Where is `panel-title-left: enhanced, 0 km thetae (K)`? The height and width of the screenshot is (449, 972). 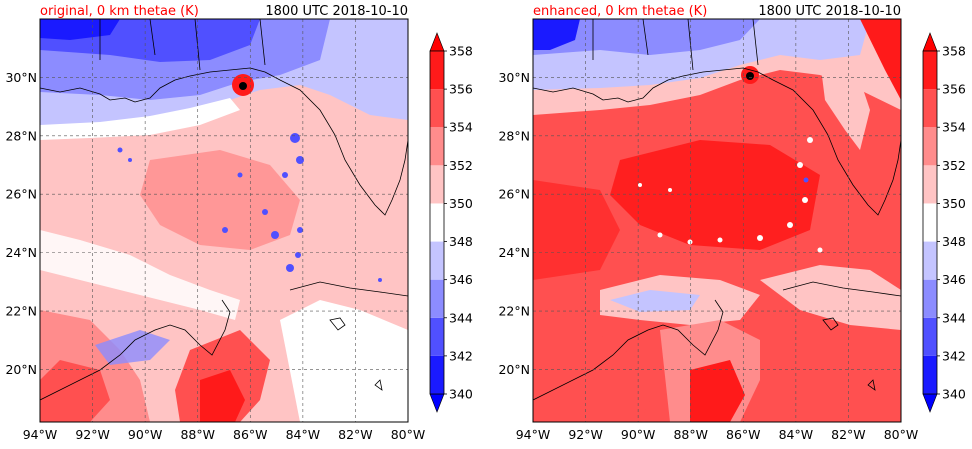 panel-title-left: enhanced, 0 km thetae (K) is located at coordinates (620, 11).